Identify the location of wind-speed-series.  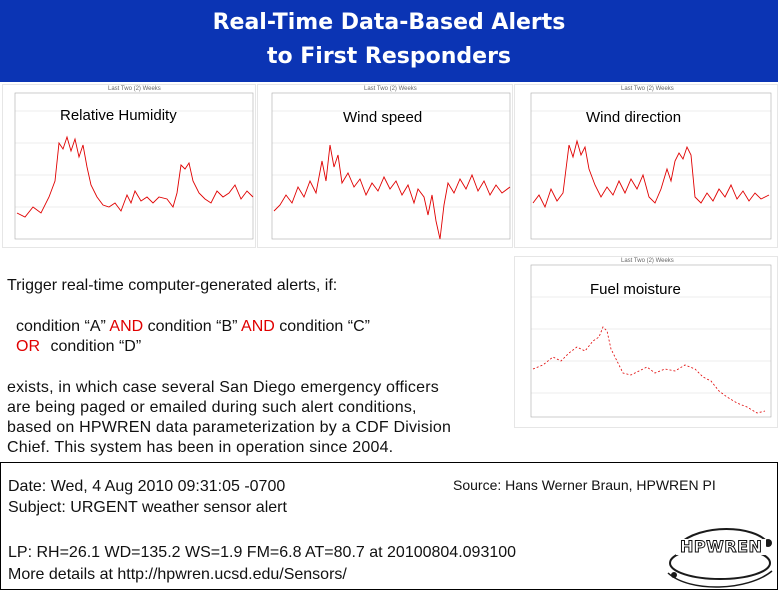
(392, 192).